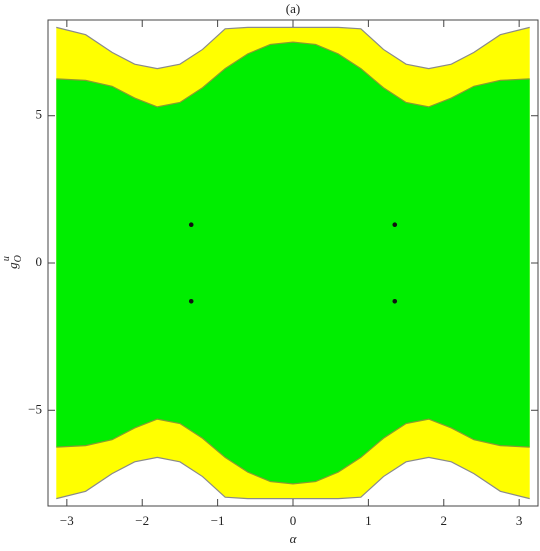 The image size is (540, 551). Describe the element at coordinates (39, 114) in the screenshot. I see `y-tick-label: 5` at that location.